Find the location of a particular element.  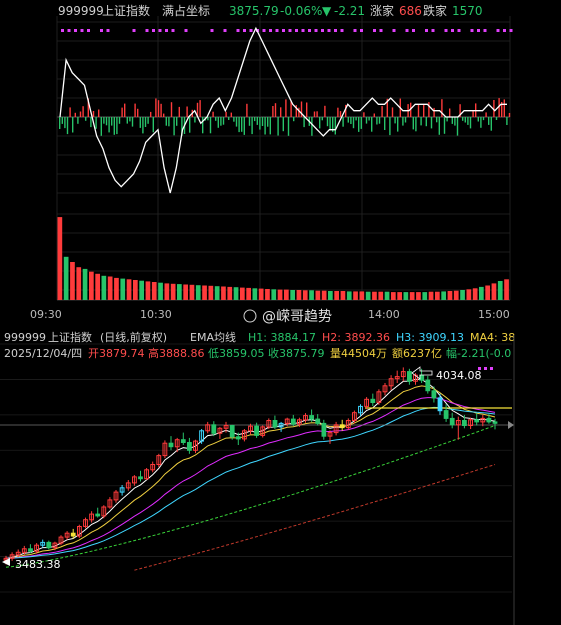

daily-open: 开3879.74 is located at coordinates (116, 353).